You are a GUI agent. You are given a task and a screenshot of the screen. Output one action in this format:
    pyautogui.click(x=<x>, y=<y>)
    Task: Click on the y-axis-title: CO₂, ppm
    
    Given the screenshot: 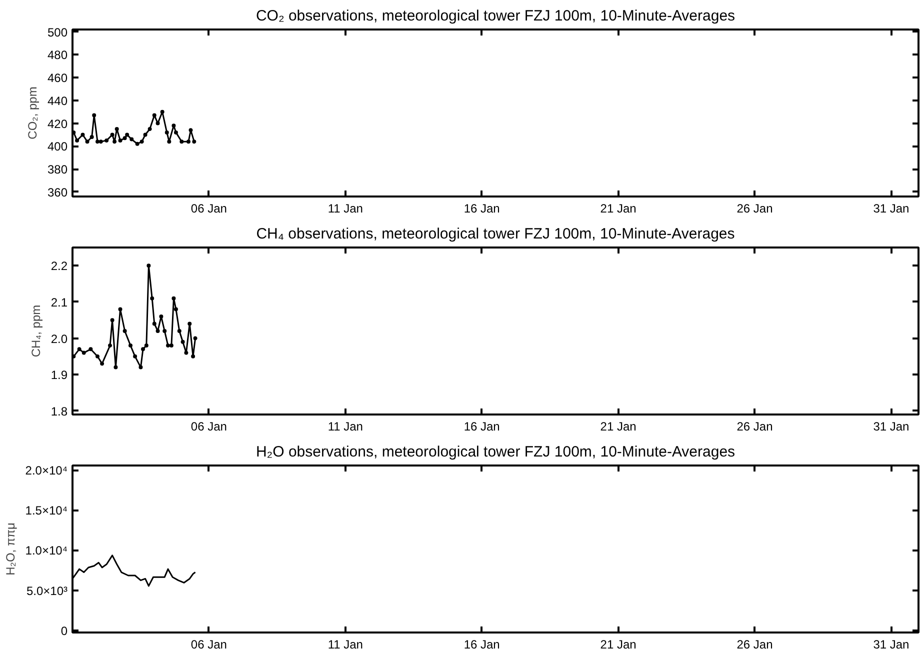 What is the action you would take?
    pyautogui.click(x=32, y=113)
    